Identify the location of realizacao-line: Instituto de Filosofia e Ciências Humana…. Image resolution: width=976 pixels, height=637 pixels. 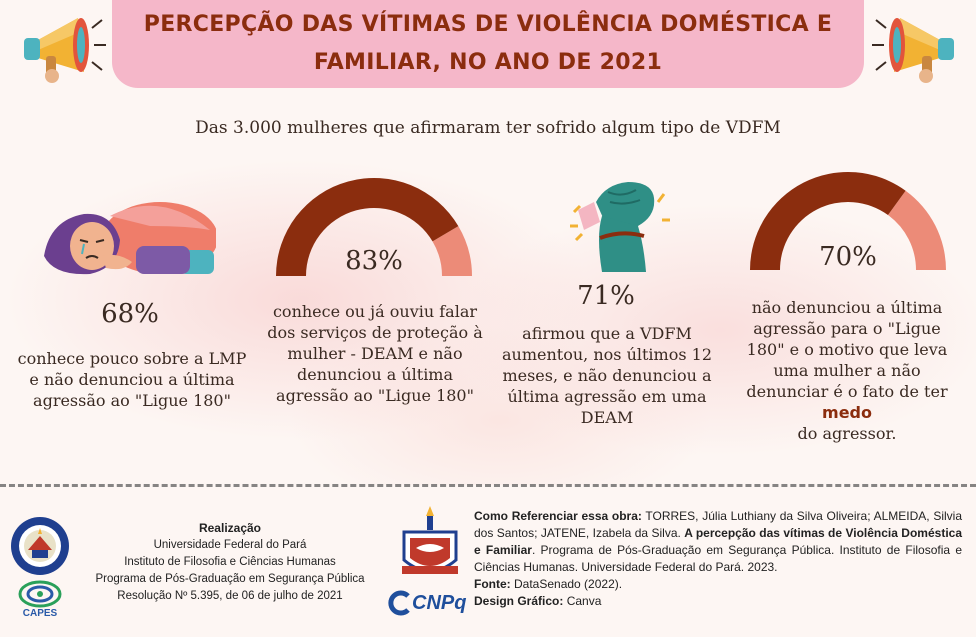
(230, 562).